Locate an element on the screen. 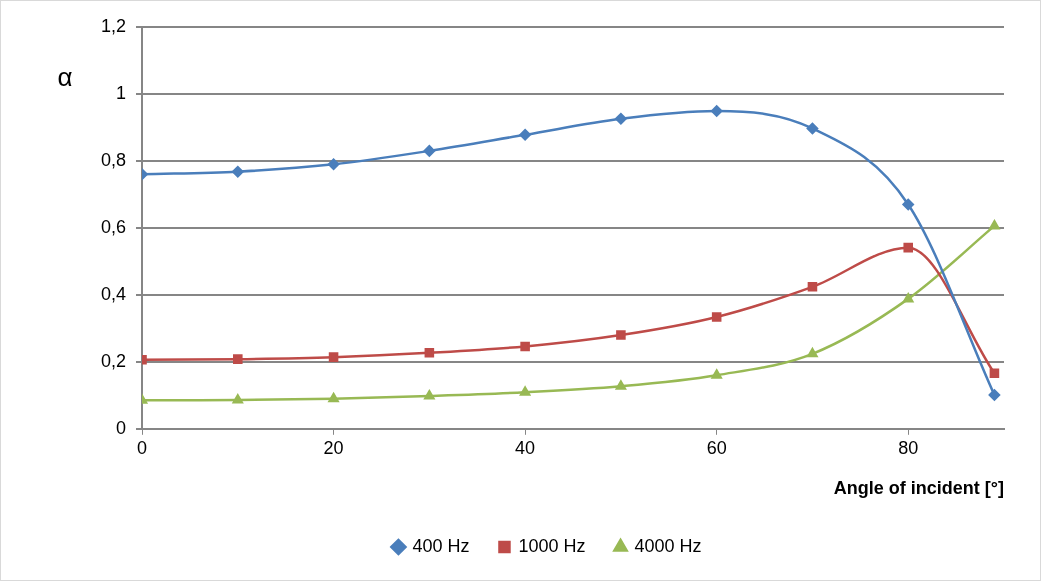 The height and width of the screenshot is (581, 1041). x-tick-label: 0 is located at coordinates (142, 447).